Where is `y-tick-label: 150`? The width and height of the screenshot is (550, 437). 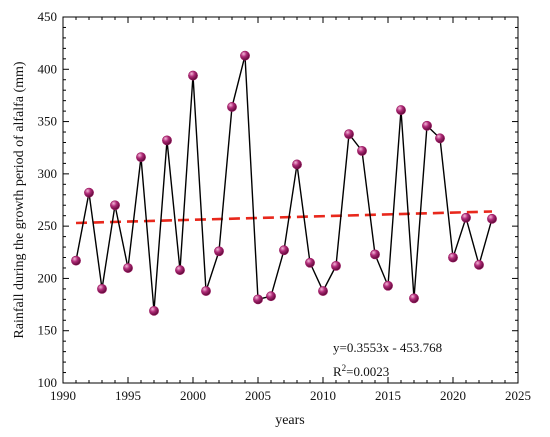 y-tick-label: 150 is located at coordinates (48, 330).